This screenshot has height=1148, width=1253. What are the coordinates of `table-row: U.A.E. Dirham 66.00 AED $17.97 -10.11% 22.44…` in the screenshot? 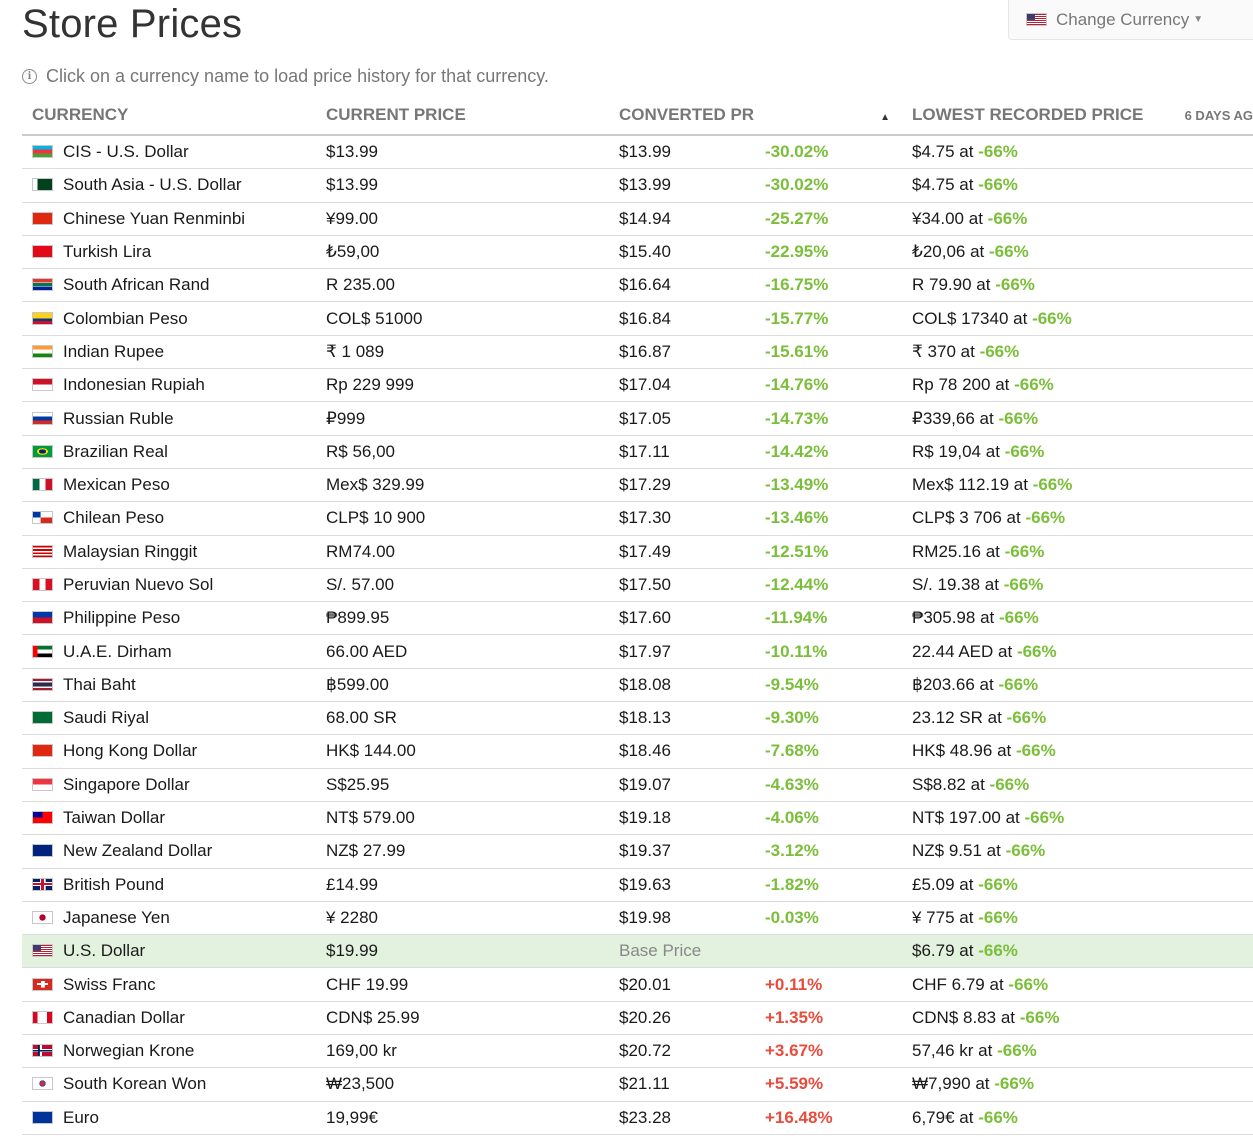 It's located at (637, 651).